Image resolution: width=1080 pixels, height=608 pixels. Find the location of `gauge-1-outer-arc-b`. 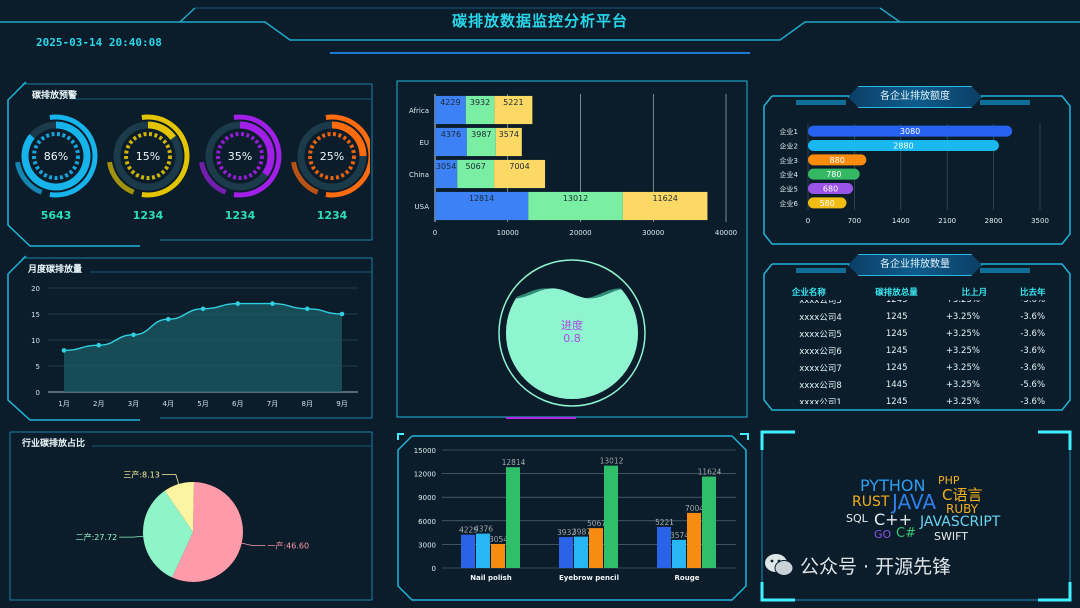

gauge-1-outer-arc-b is located at coordinates (29, 178).